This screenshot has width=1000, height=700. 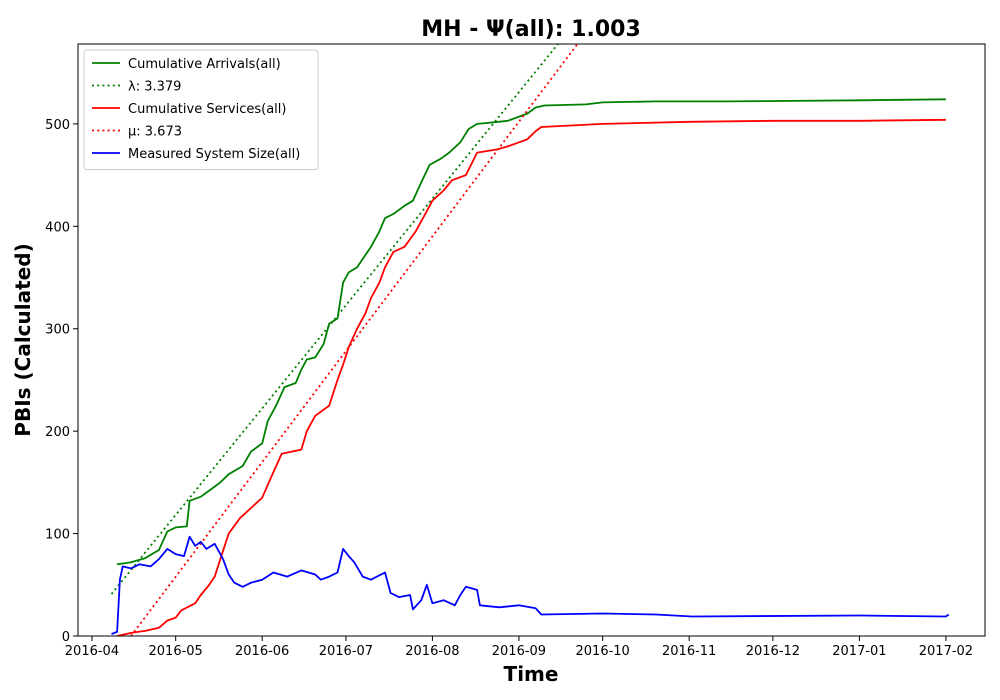 What do you see at coordinates (176, 651) in the screenshot?
I see `x-tick-label: 2016-05` at bounding box center [176, 651].